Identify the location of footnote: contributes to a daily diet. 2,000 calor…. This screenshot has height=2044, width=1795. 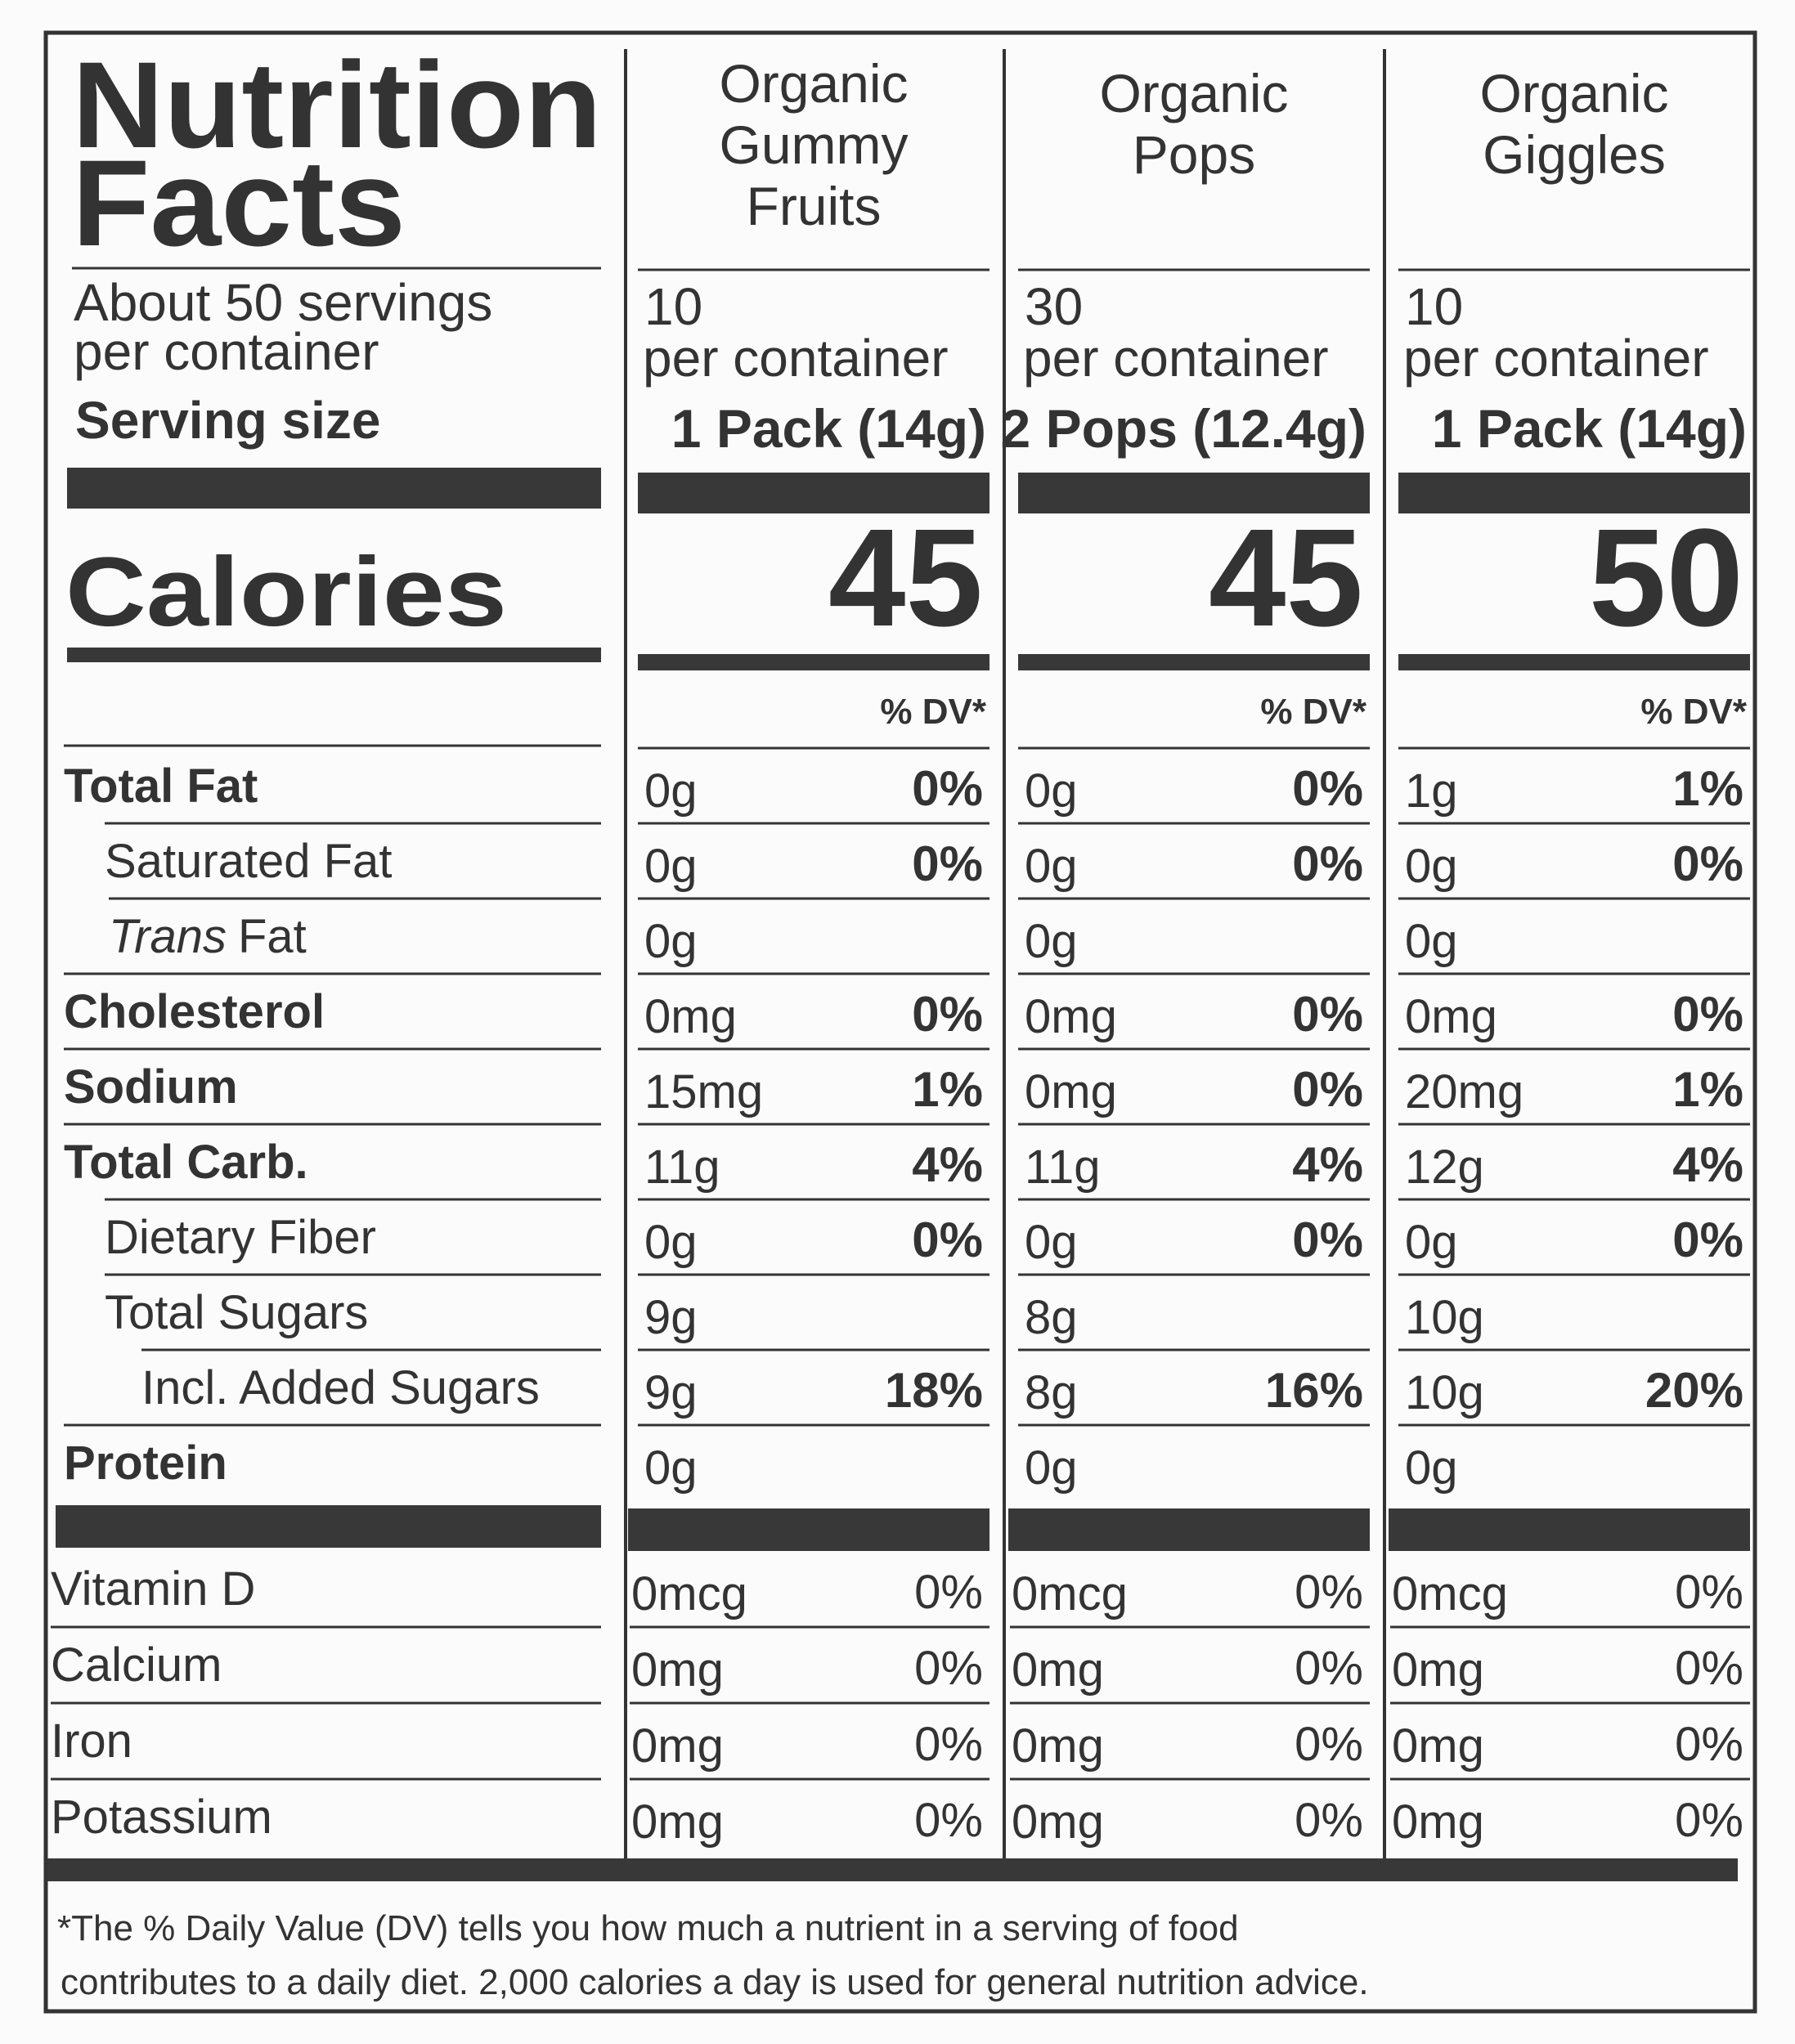
(715, 1982).